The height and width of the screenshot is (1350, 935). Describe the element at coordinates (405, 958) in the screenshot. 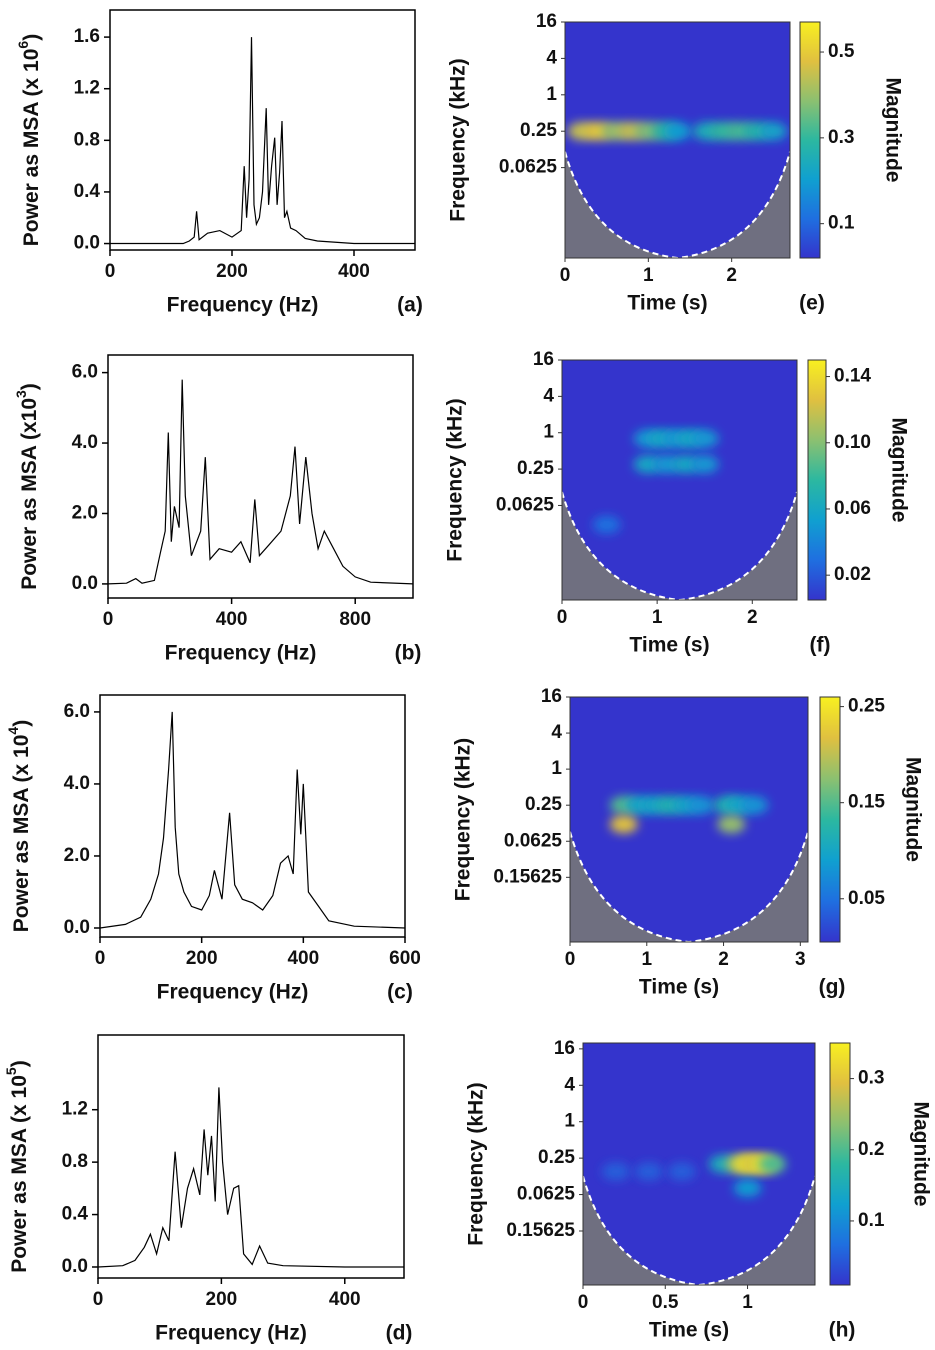

I see `x-tick-label: 600` at that location.